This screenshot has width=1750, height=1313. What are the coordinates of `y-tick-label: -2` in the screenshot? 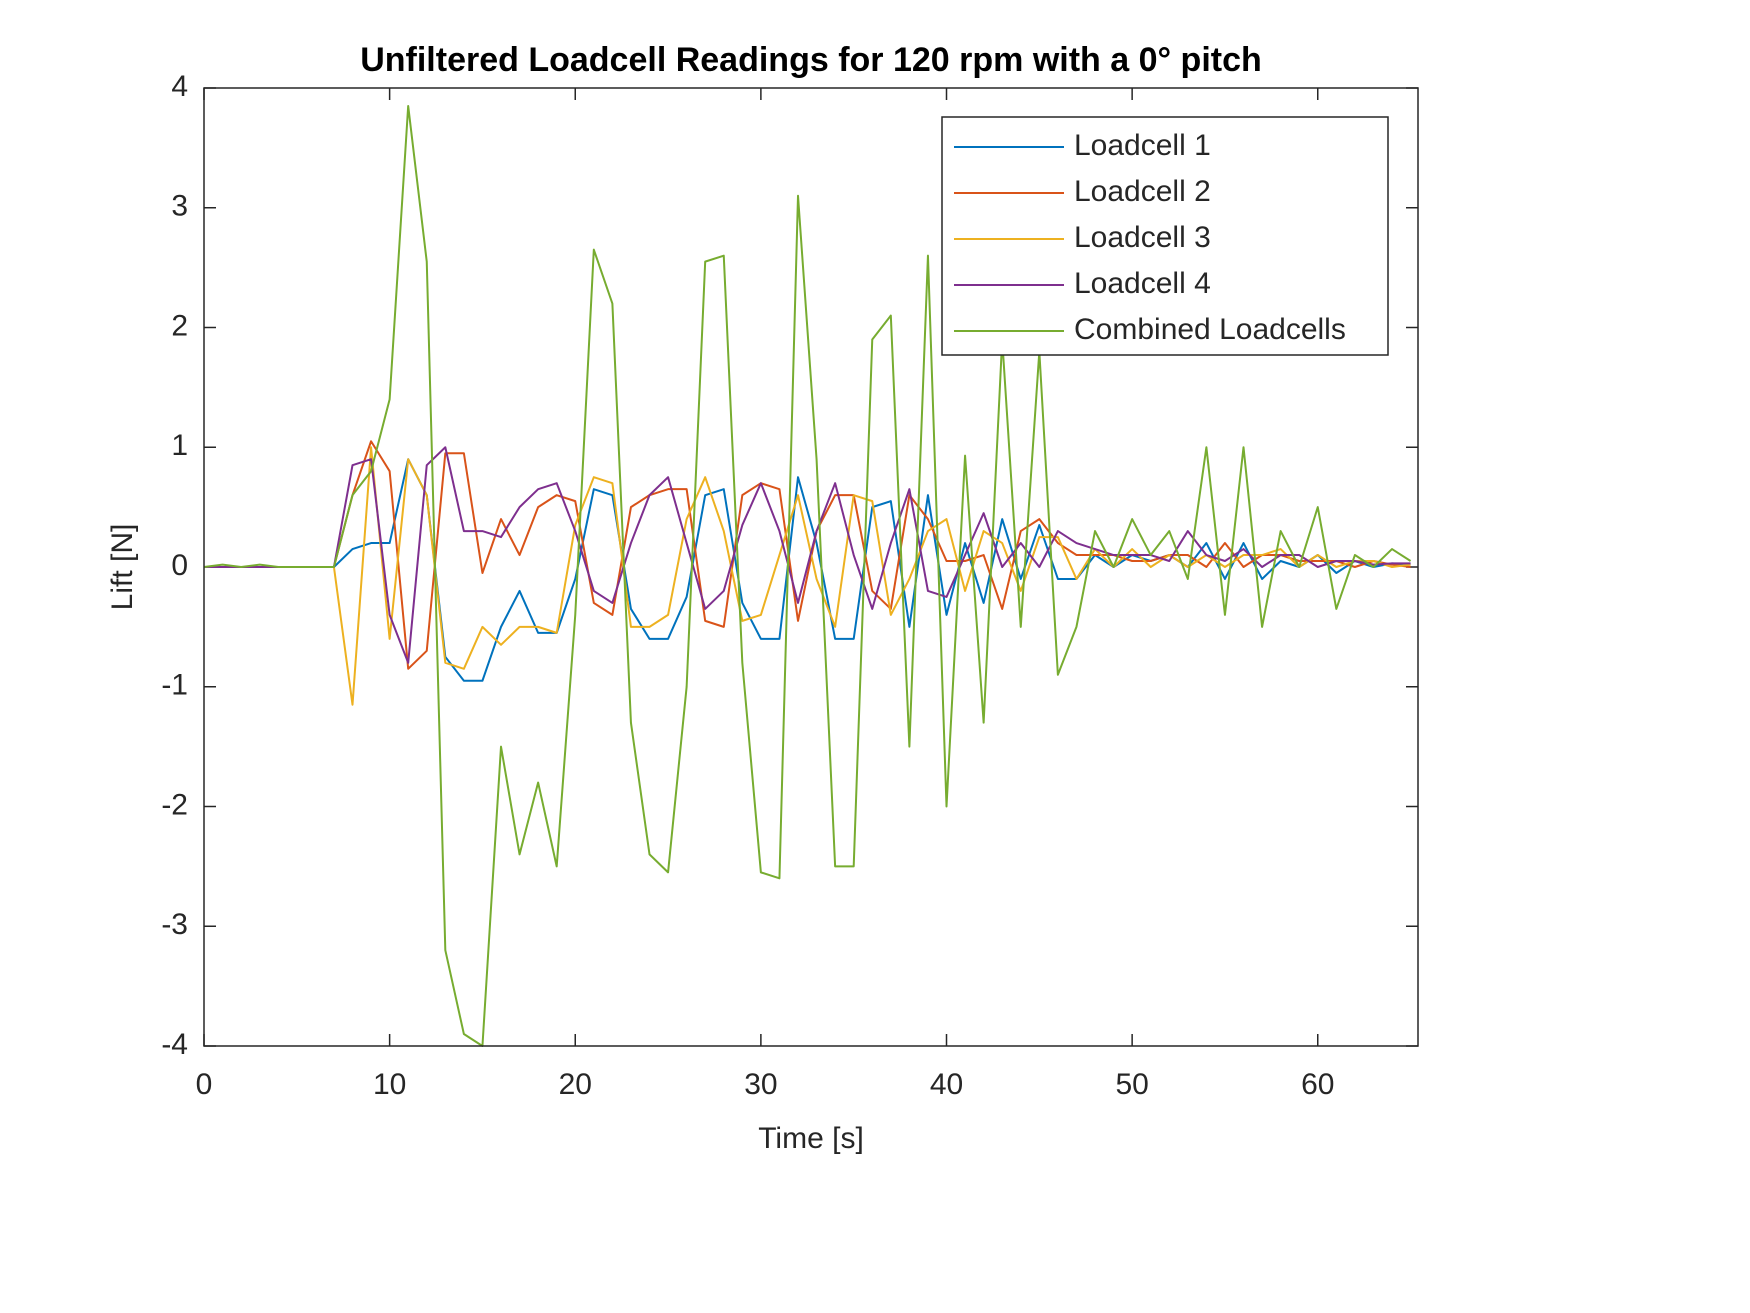 It's located at (174, 804).